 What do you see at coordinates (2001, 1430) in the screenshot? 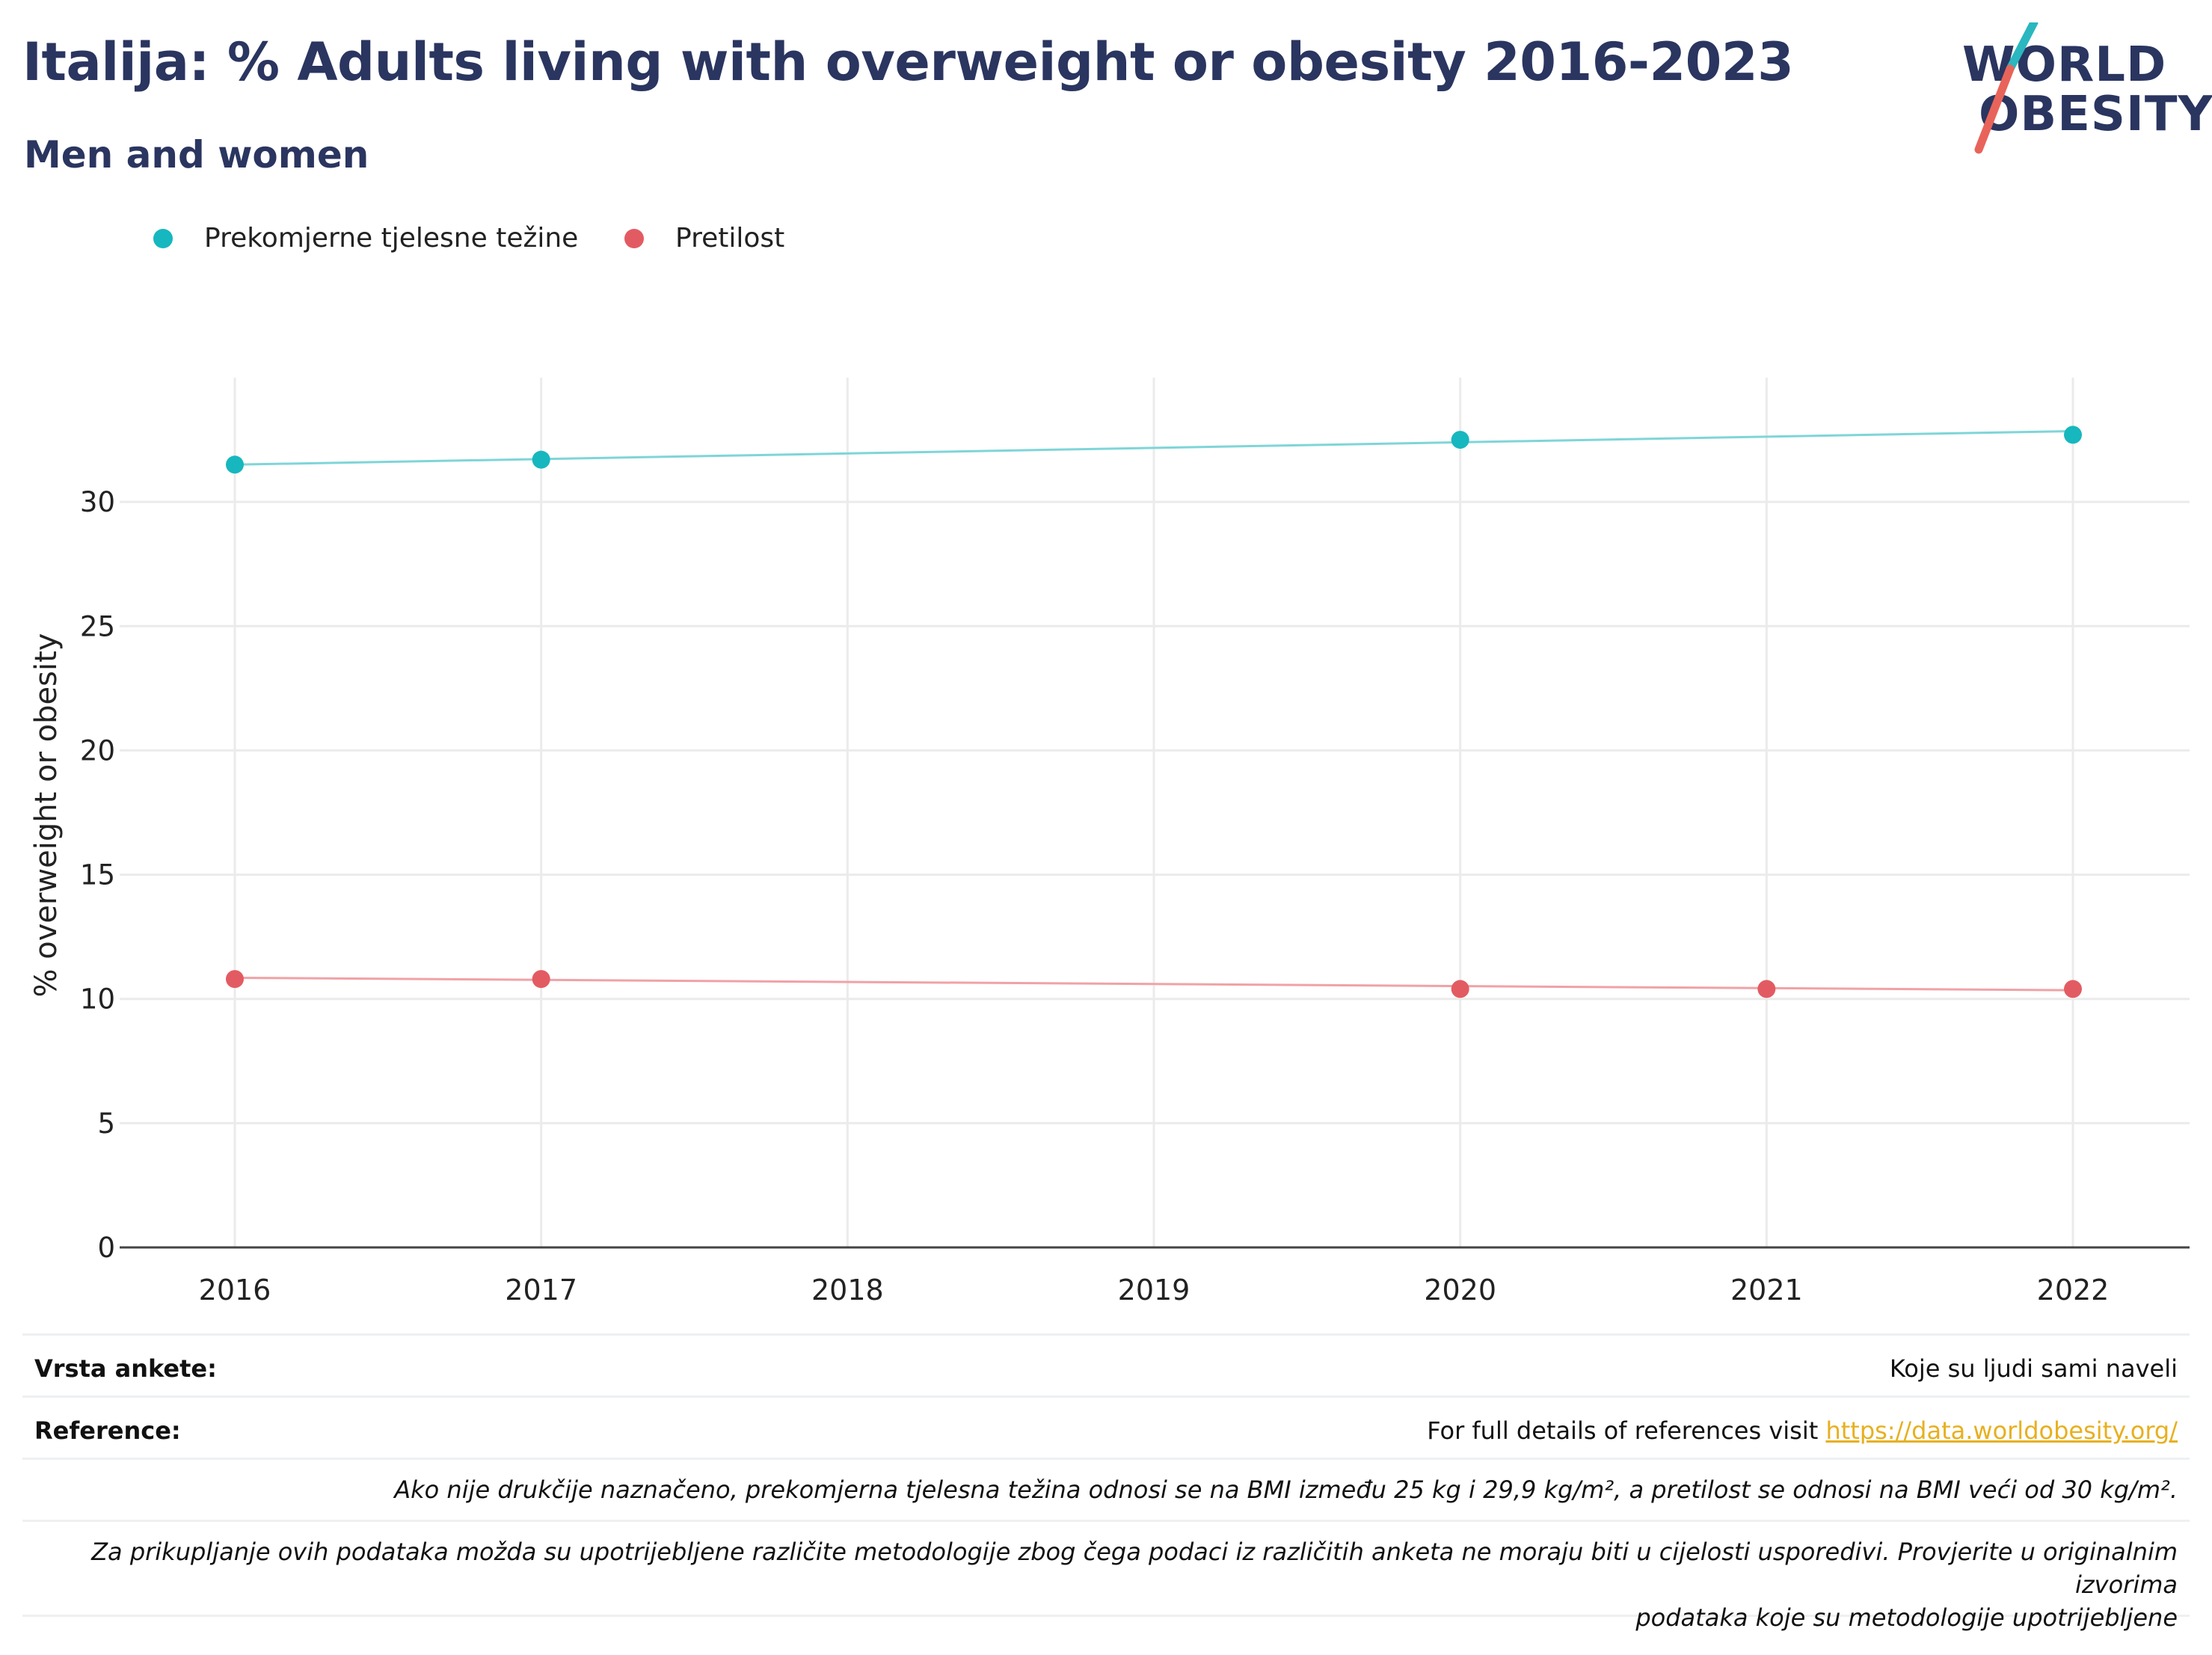
I see `reference-link: https://data.worldobesity.org/` at bounding box center [2001, 1430].